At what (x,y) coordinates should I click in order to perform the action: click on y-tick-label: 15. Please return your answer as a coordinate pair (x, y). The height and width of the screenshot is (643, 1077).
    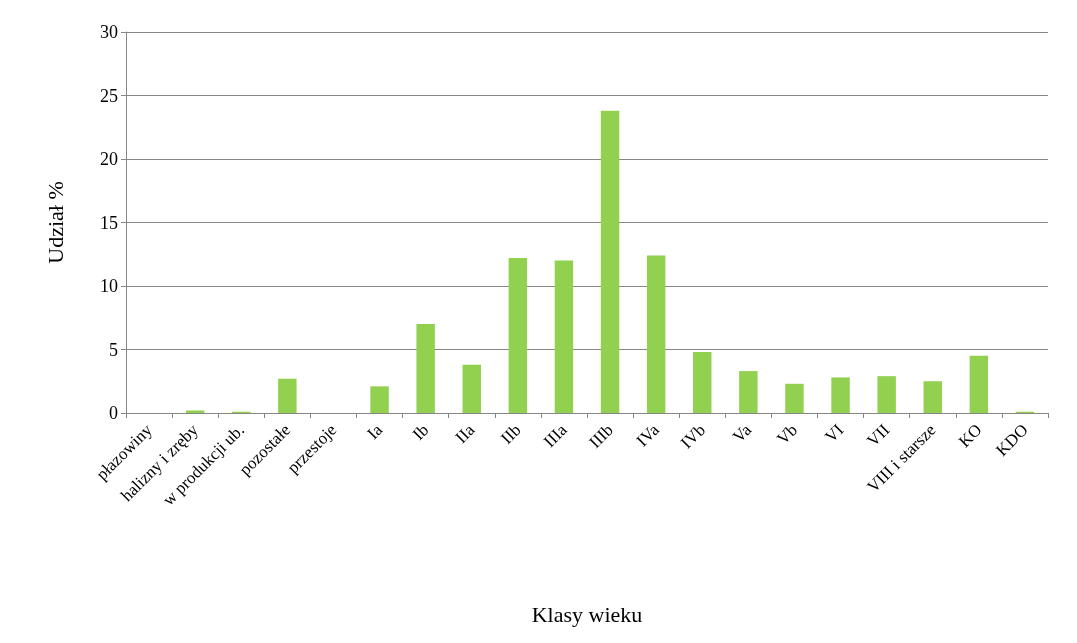
    Looking at the image, I should click on (109, 222).